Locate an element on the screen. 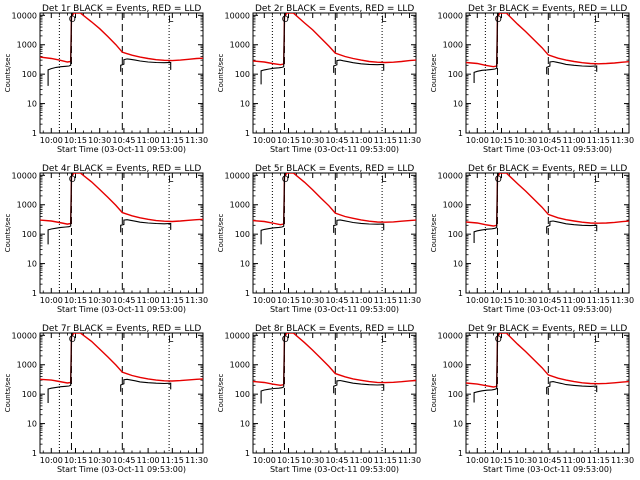  panel-title: Det 2r BLACK = Events, RED = LLD is located at coordinates (334, 9).